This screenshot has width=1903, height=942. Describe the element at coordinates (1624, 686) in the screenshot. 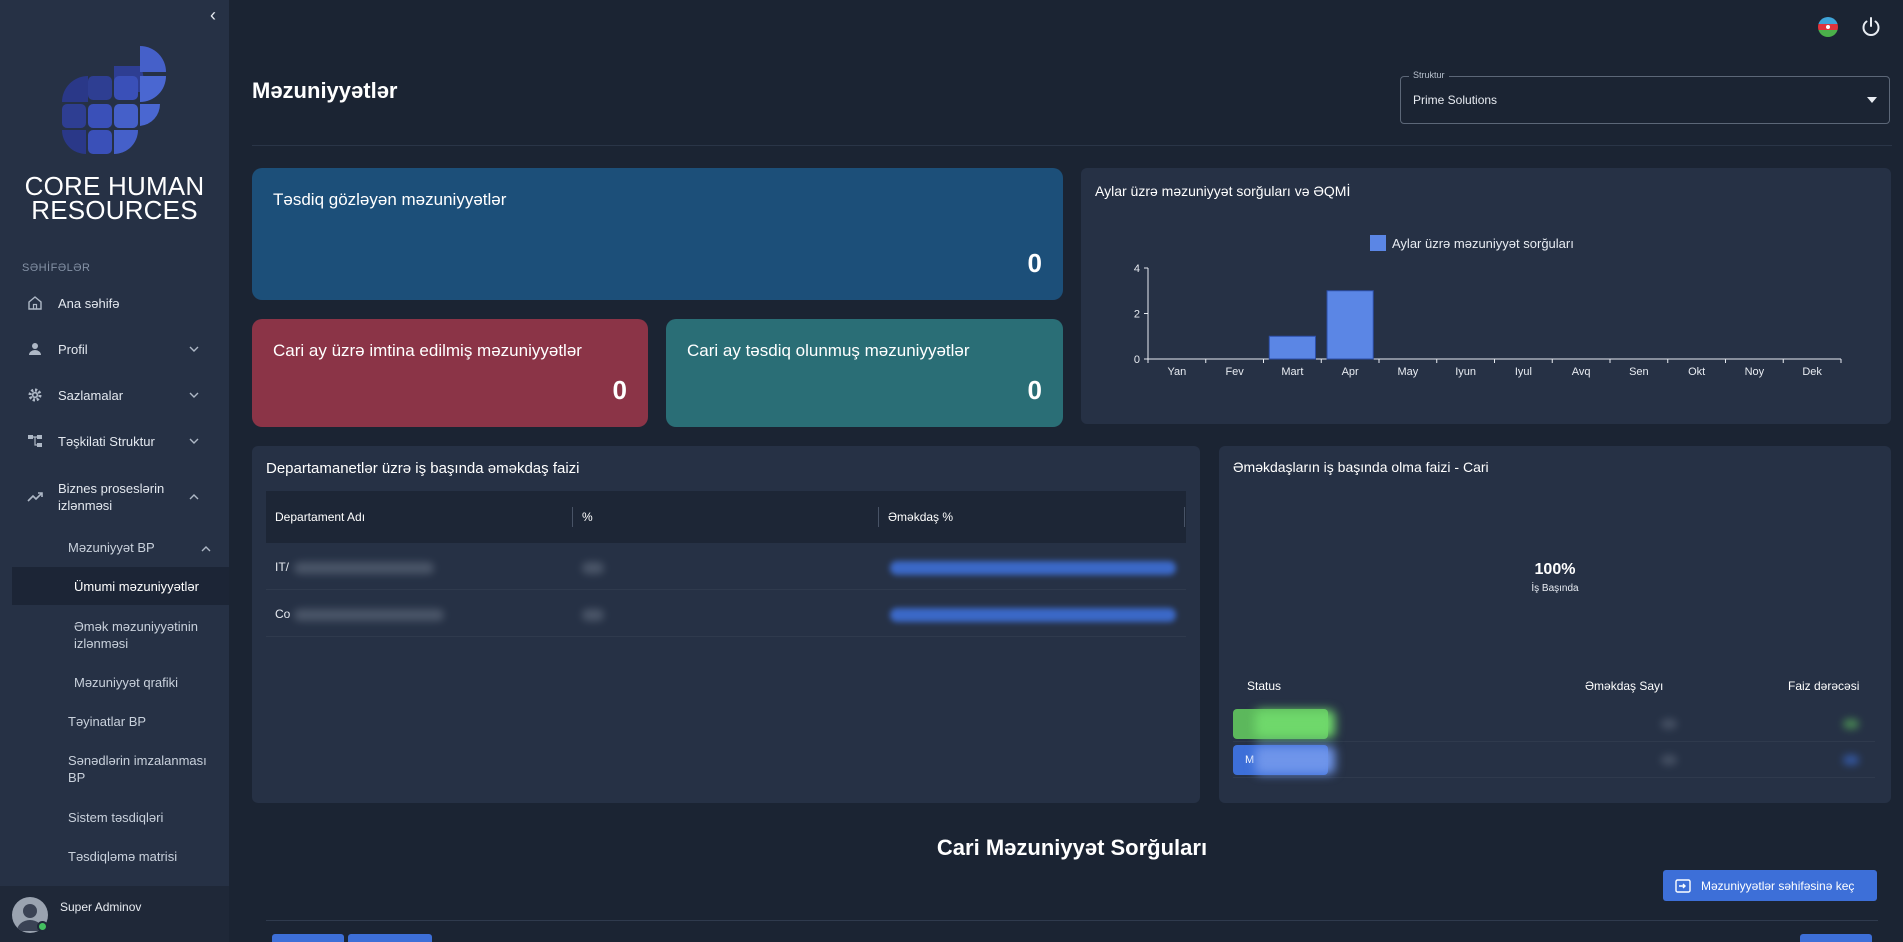

I see `column-header-employee-count: Əməkdaş Sayı` at that location.